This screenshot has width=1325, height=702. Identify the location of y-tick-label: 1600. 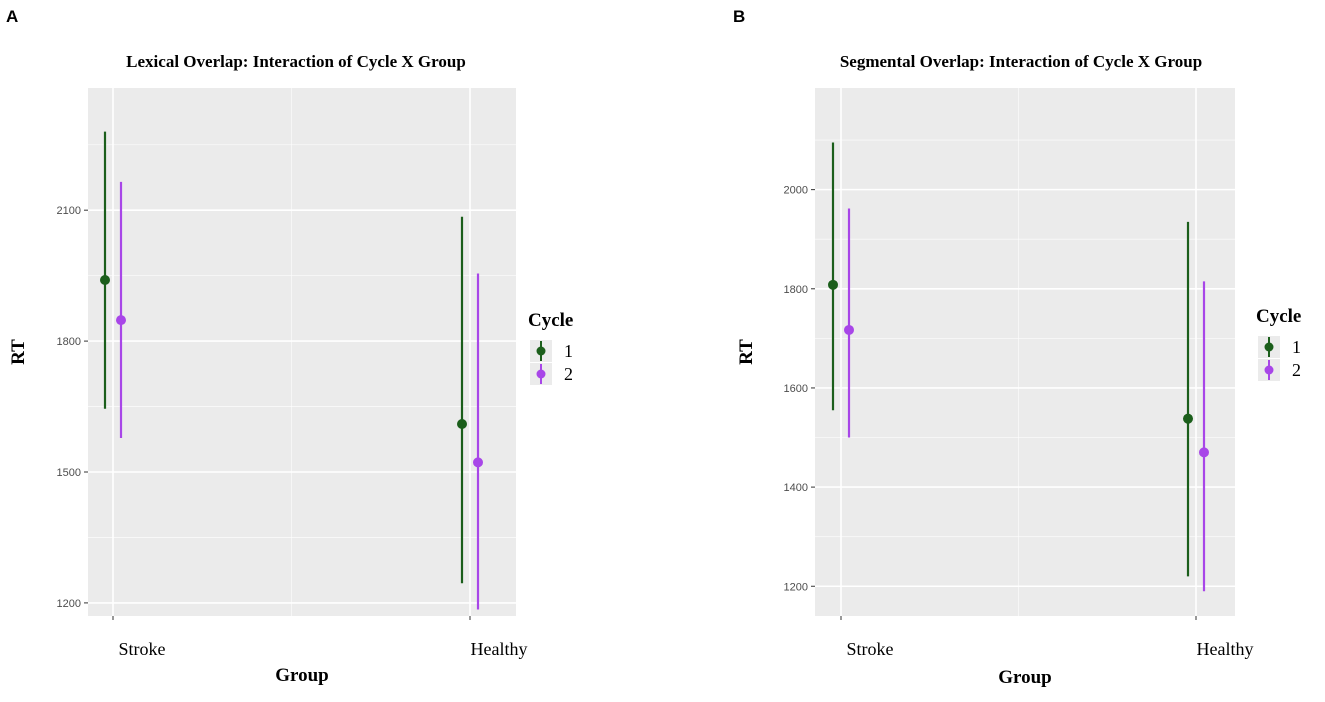
(796, 389).